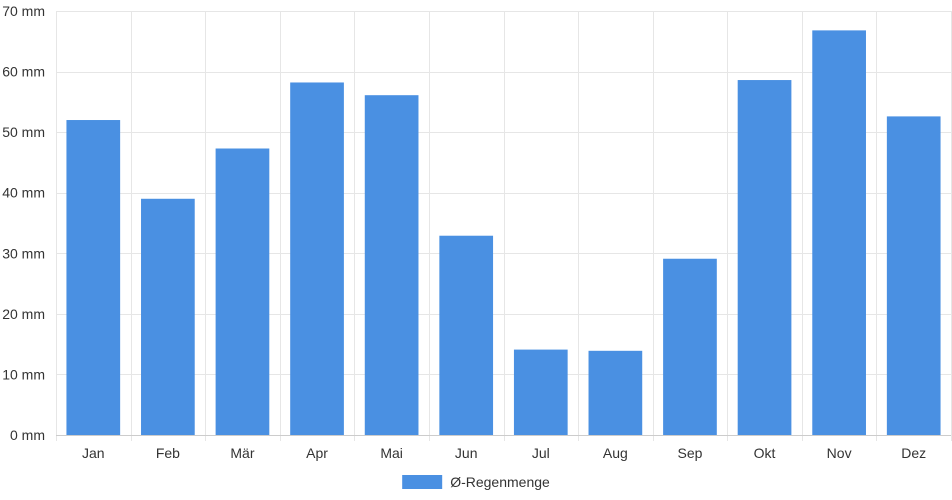 The image size is (952, 500). Describe the element at coordinates (500, 482) in the screenshot. I see `legend-label: Ø-Regenmenge` at that location.